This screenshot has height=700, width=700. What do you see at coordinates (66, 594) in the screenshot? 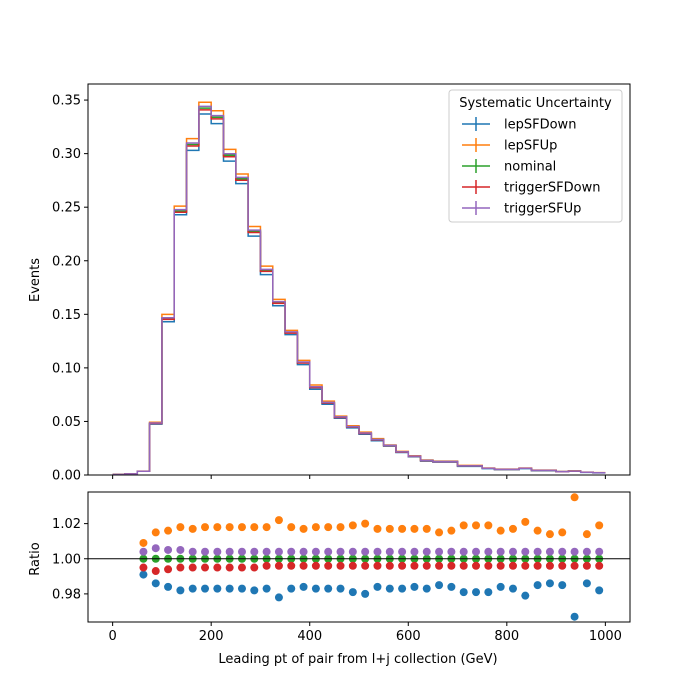
I see `ratio-y-tick-label: 0.98` at bounding box center [66, 594].